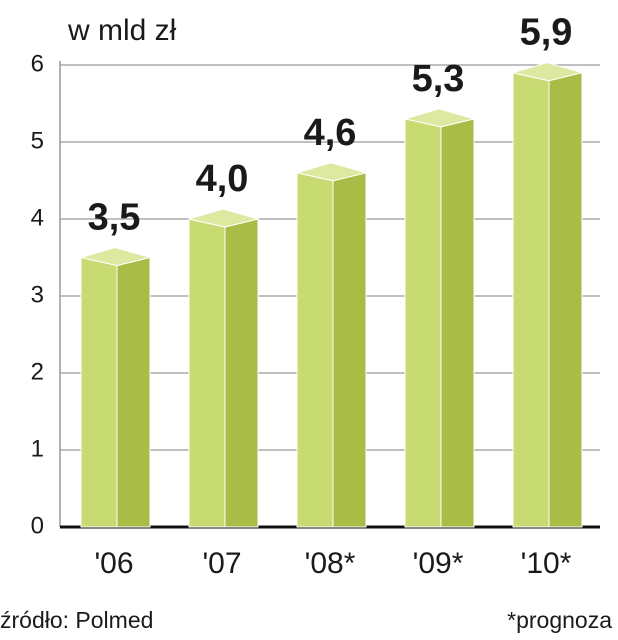  What do you see at coordinates (330, 133) in the screenshot?
I see `value-label: 4,6` at bounding box center [330, 133].